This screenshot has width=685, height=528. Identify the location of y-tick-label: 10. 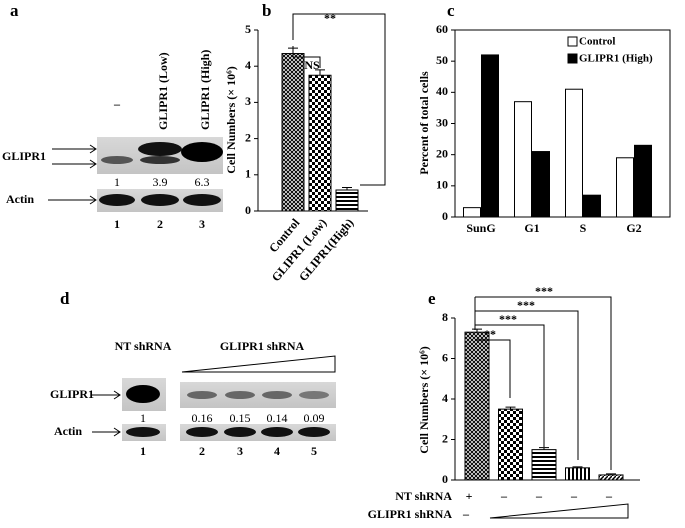
(442, 185).